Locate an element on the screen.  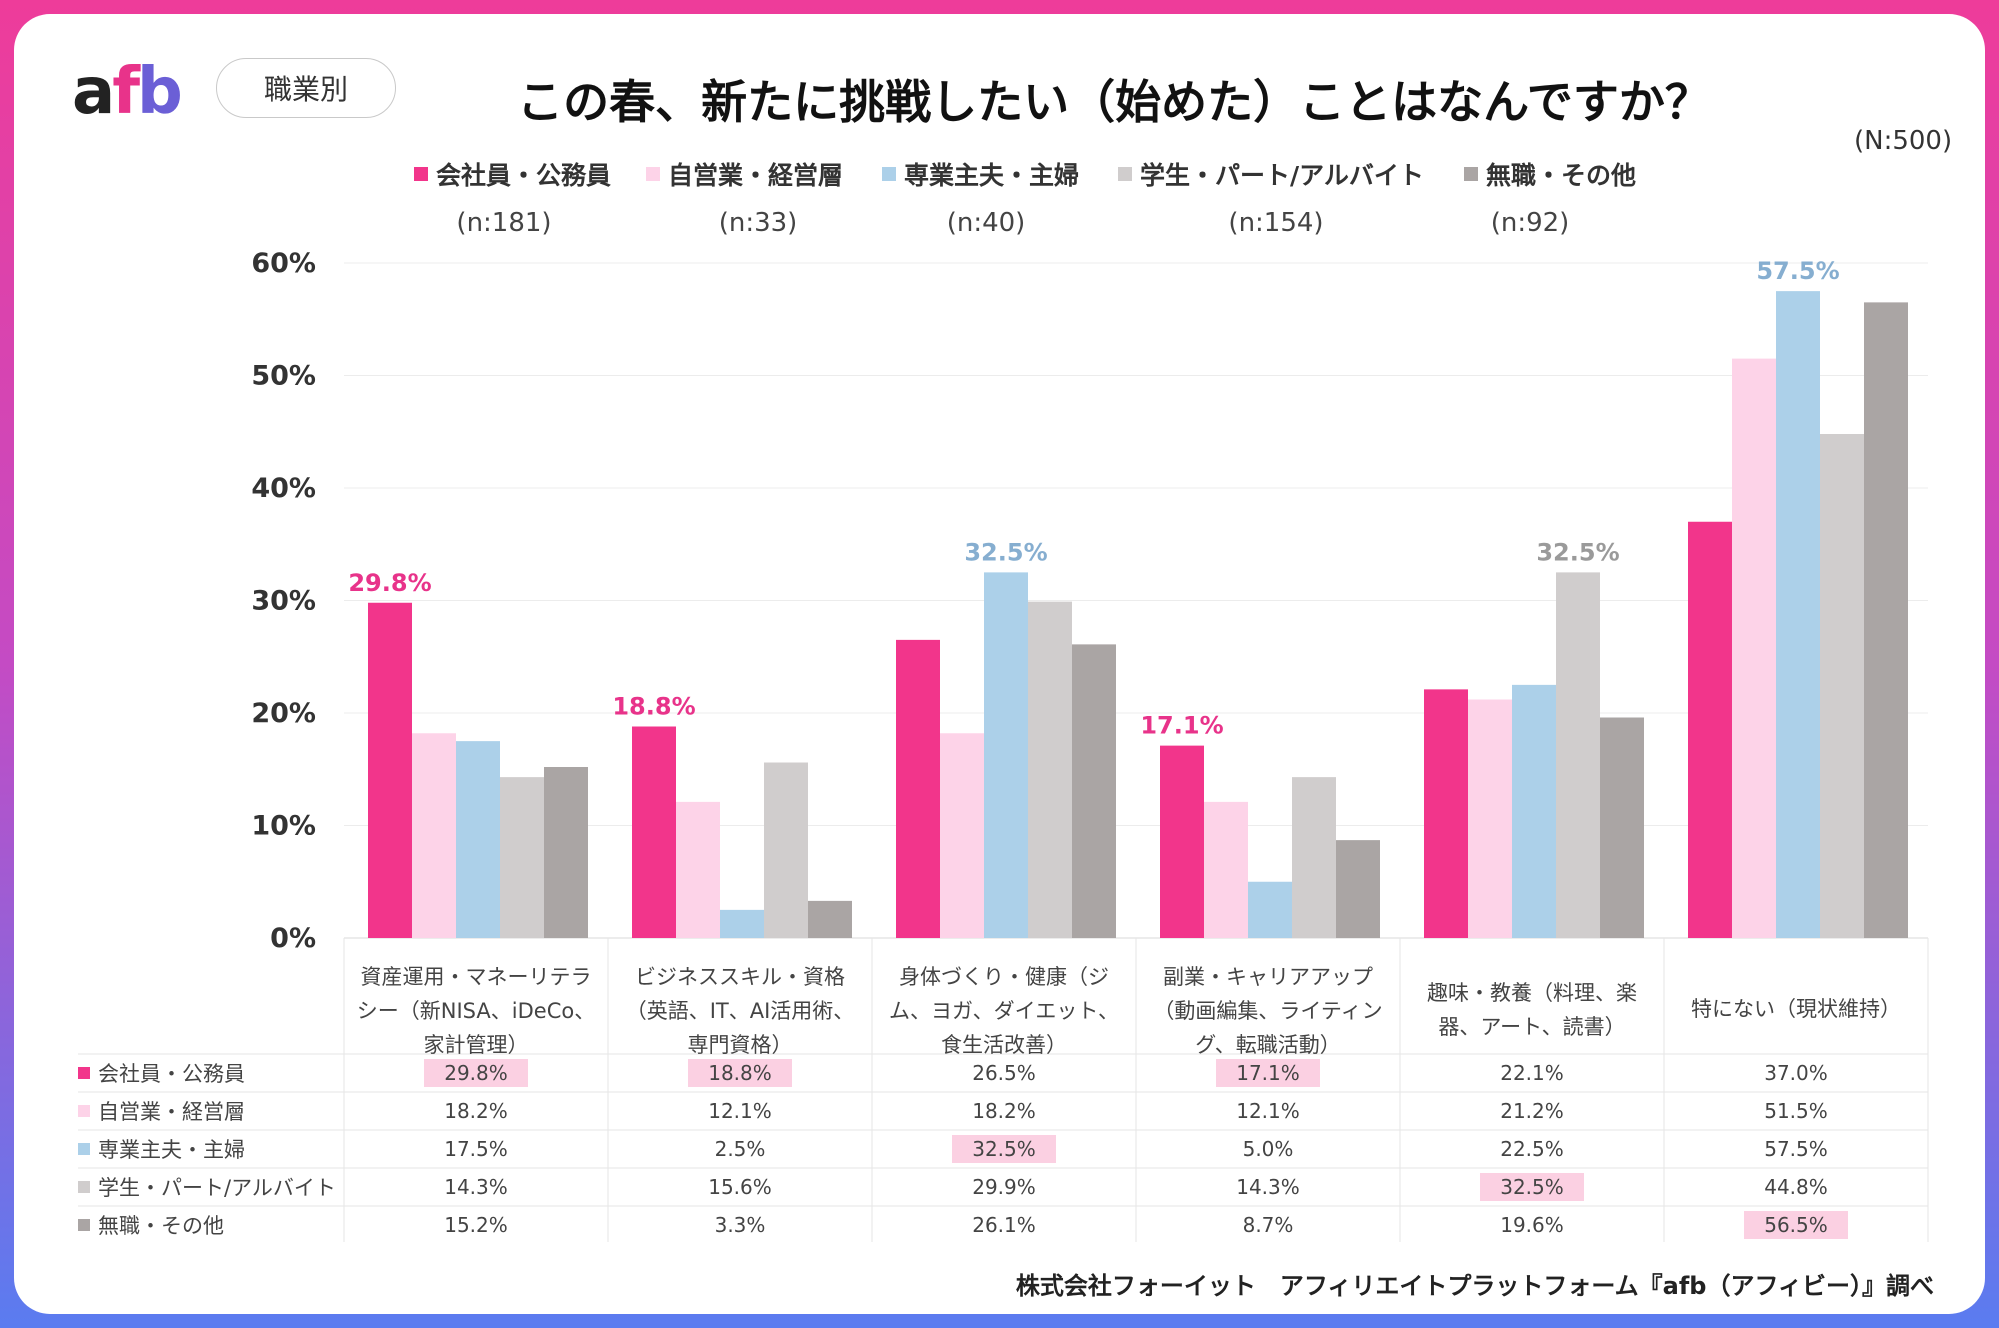
category-badge: 職業別 is located at coordinates (306, 88).